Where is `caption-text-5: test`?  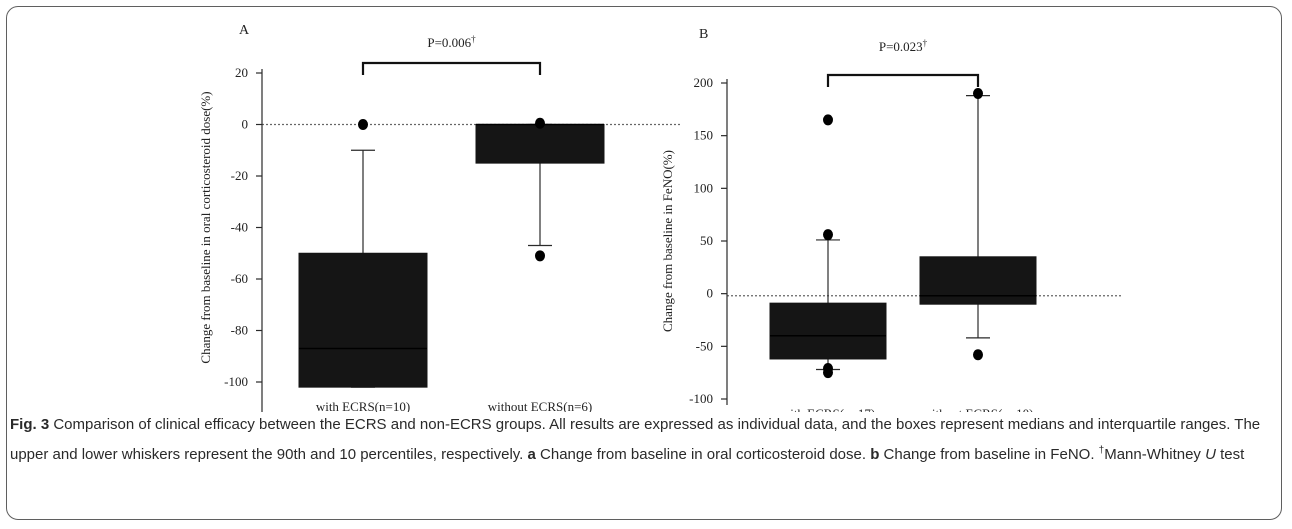 caption-text-5: test is located at coordinates (1230, 454).